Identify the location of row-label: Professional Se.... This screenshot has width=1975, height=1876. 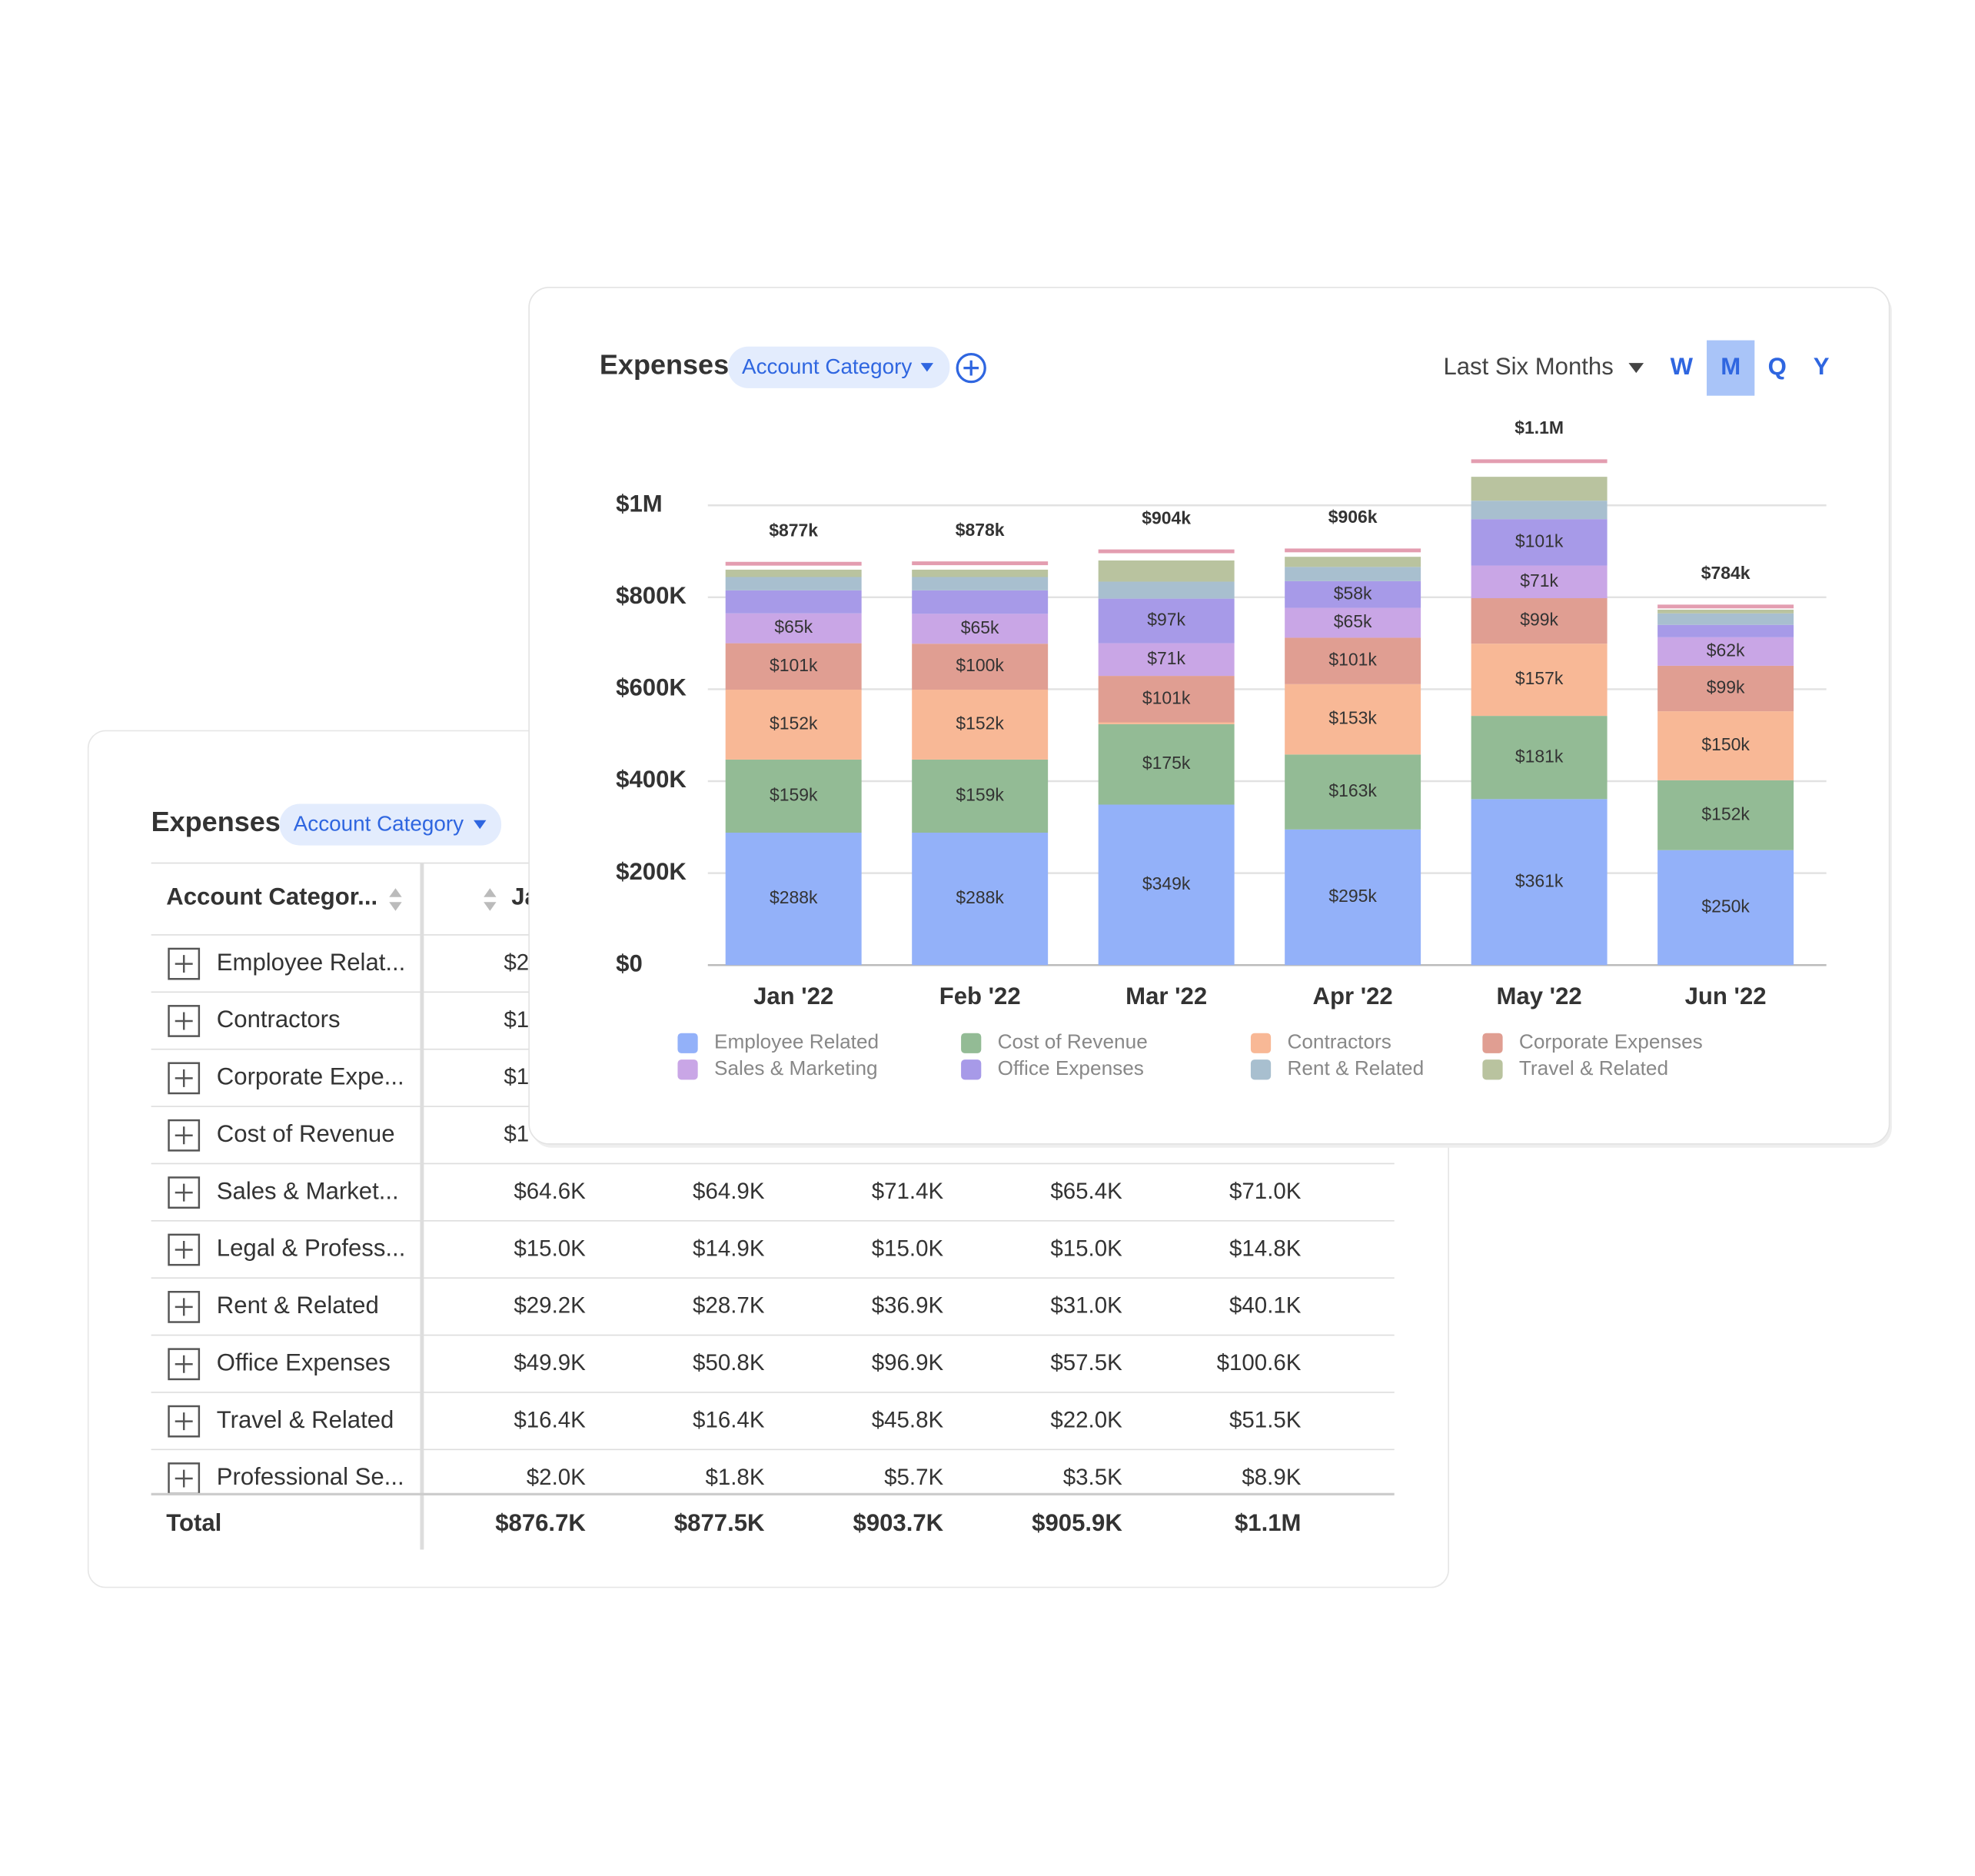
(311, 1476).